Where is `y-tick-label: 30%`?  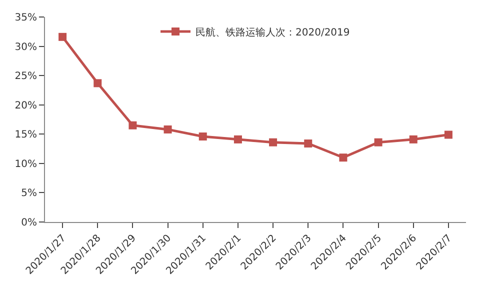
y-tick-label: 30% is located at coordinates (25, 47).